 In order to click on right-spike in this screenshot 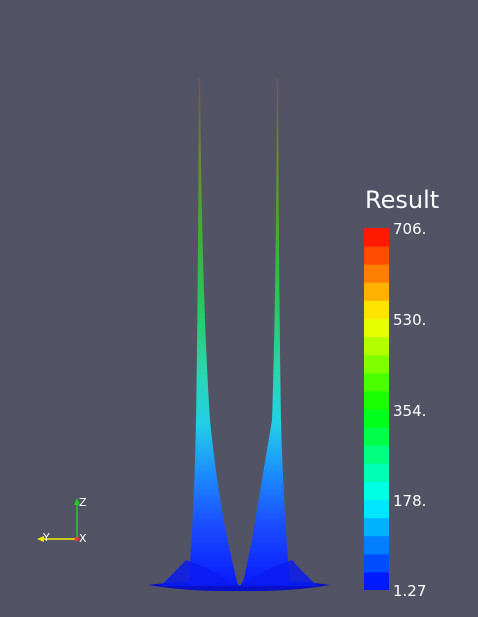, I will do `click(266, 332)`.